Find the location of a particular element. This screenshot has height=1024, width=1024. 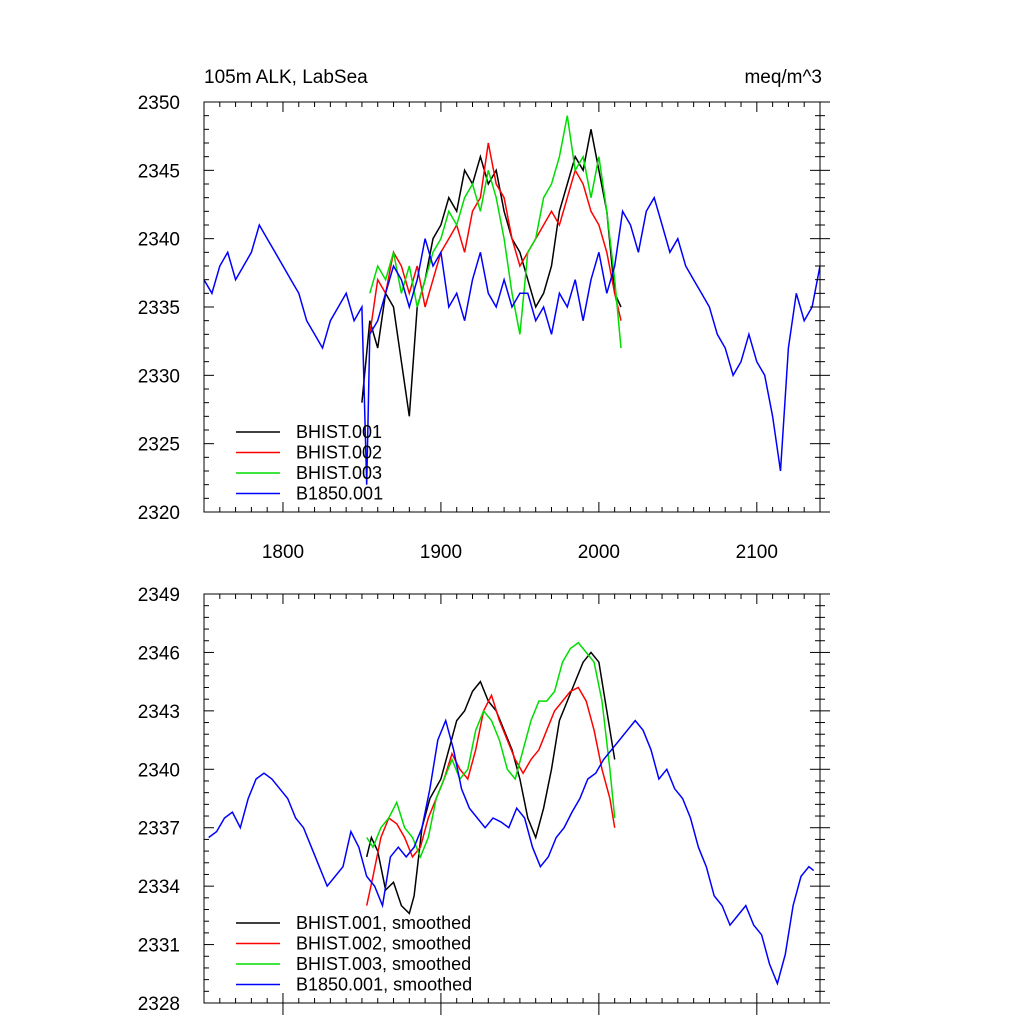

legend-label: BHIST.001 is located at coordinates (339, 432).